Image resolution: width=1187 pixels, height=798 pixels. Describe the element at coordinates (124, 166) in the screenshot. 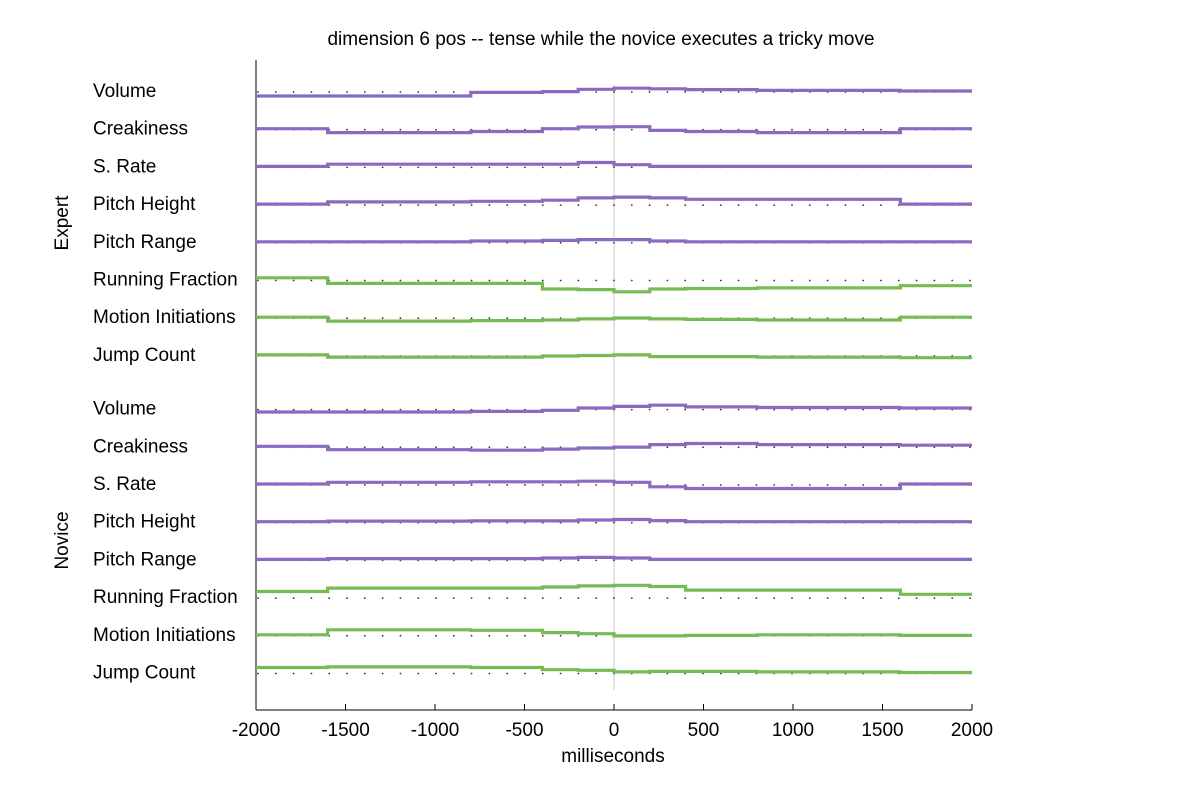

I see `row-label: S. Rate` at that location.